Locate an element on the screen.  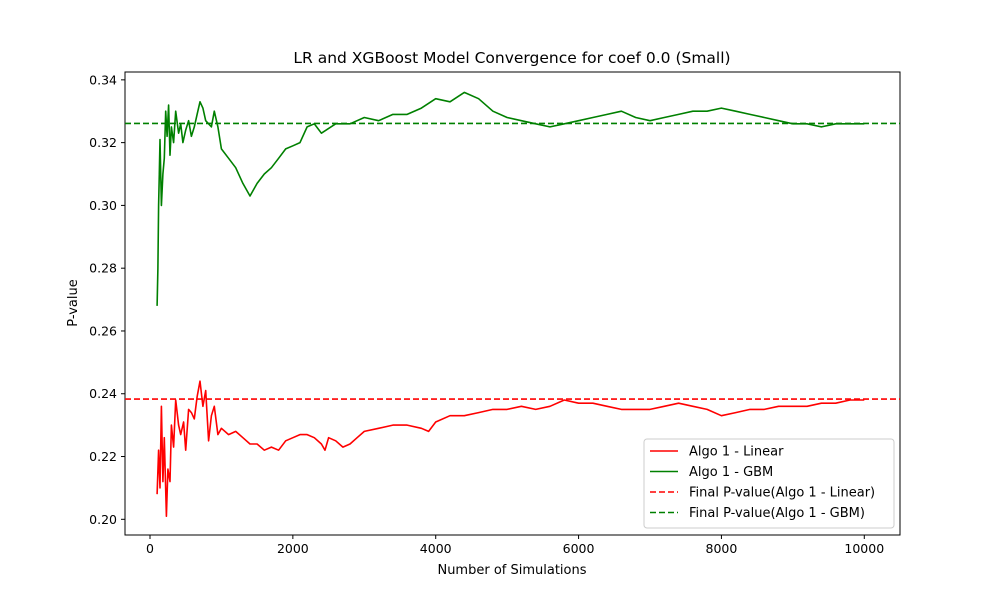
y-tick-label: 0.30 is located at coordinates (103, 205).